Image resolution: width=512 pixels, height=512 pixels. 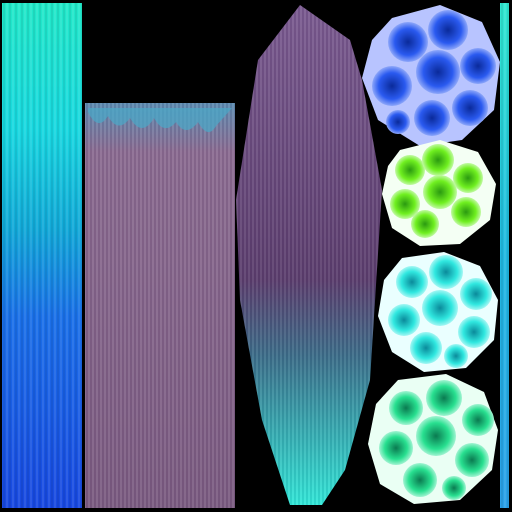 What do you see at coordinates (438, 312) in the screenshot?
I see `cell-disc-cyan` at bounding box center [438, 312].